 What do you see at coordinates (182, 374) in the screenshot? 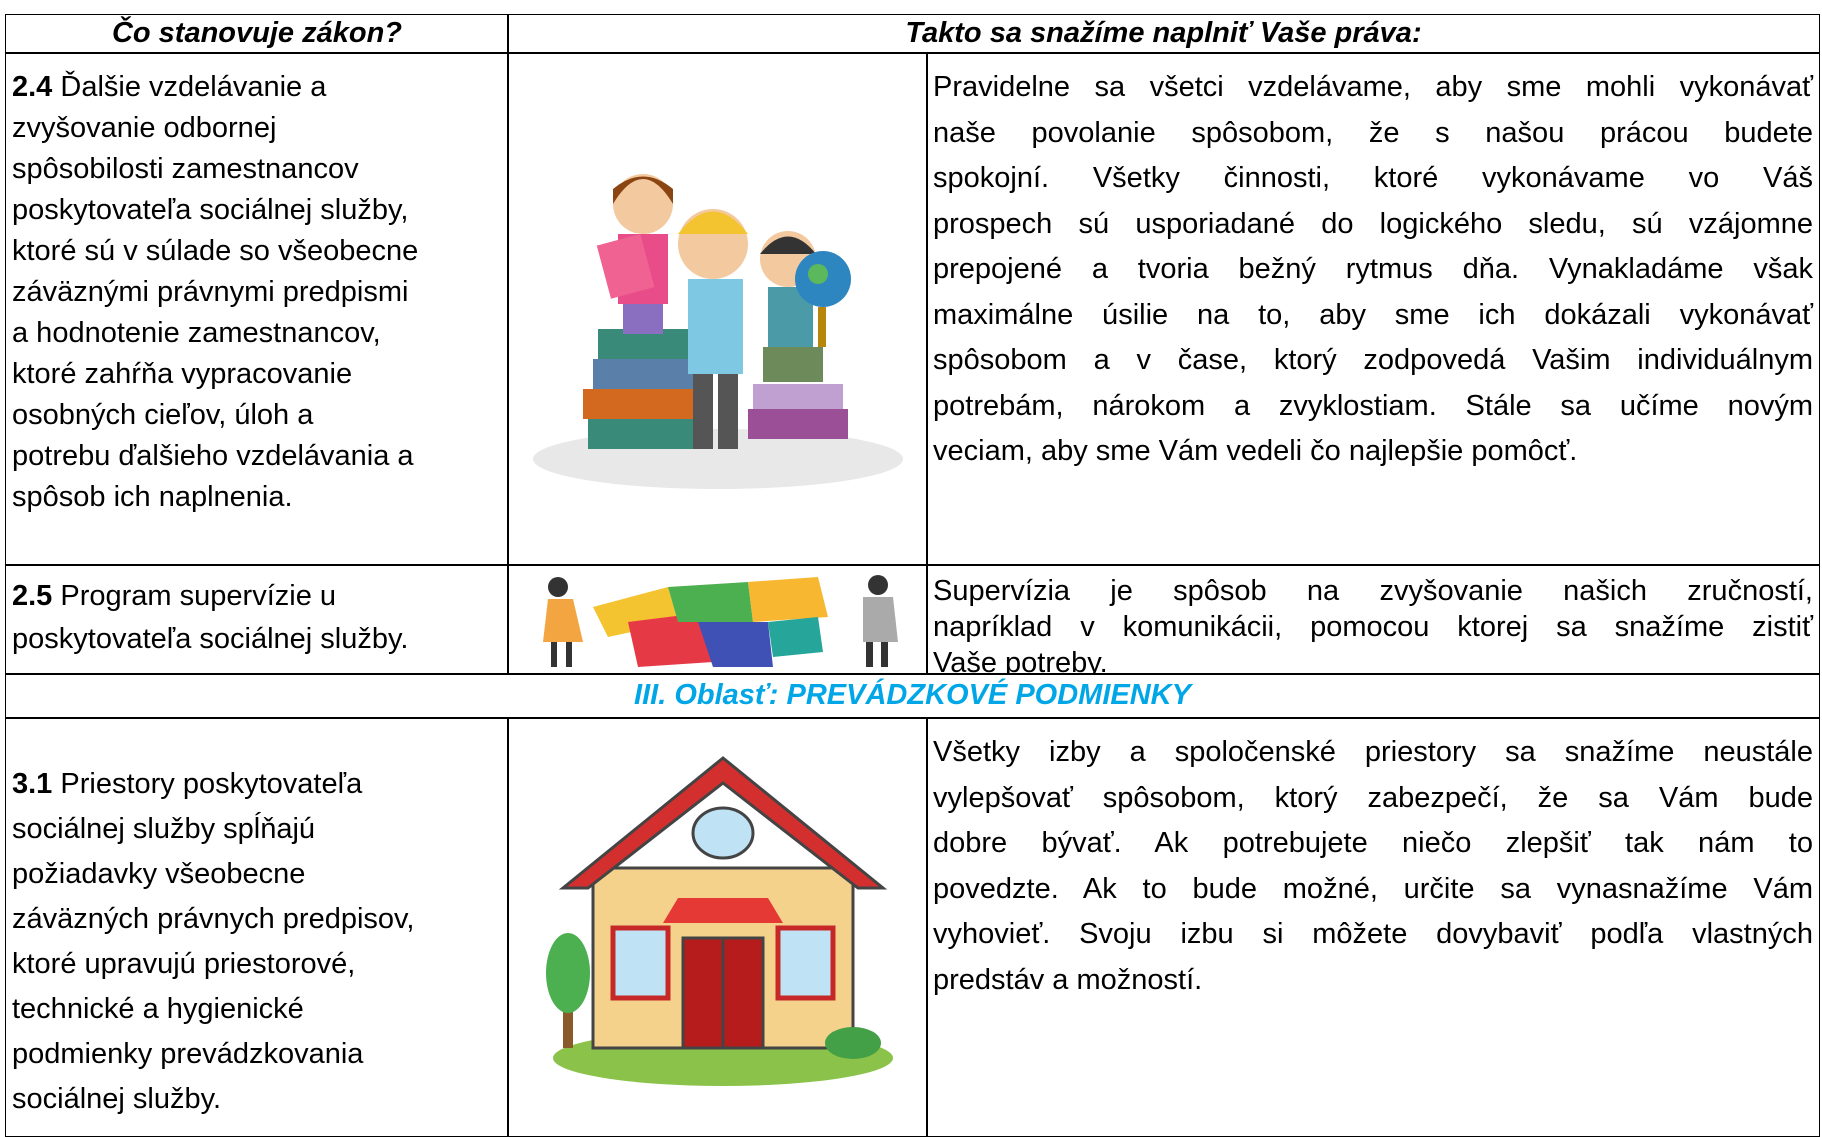
I see `law-text: ktoré zahŕňa vypracovanie` at bounding box center [182, 374].